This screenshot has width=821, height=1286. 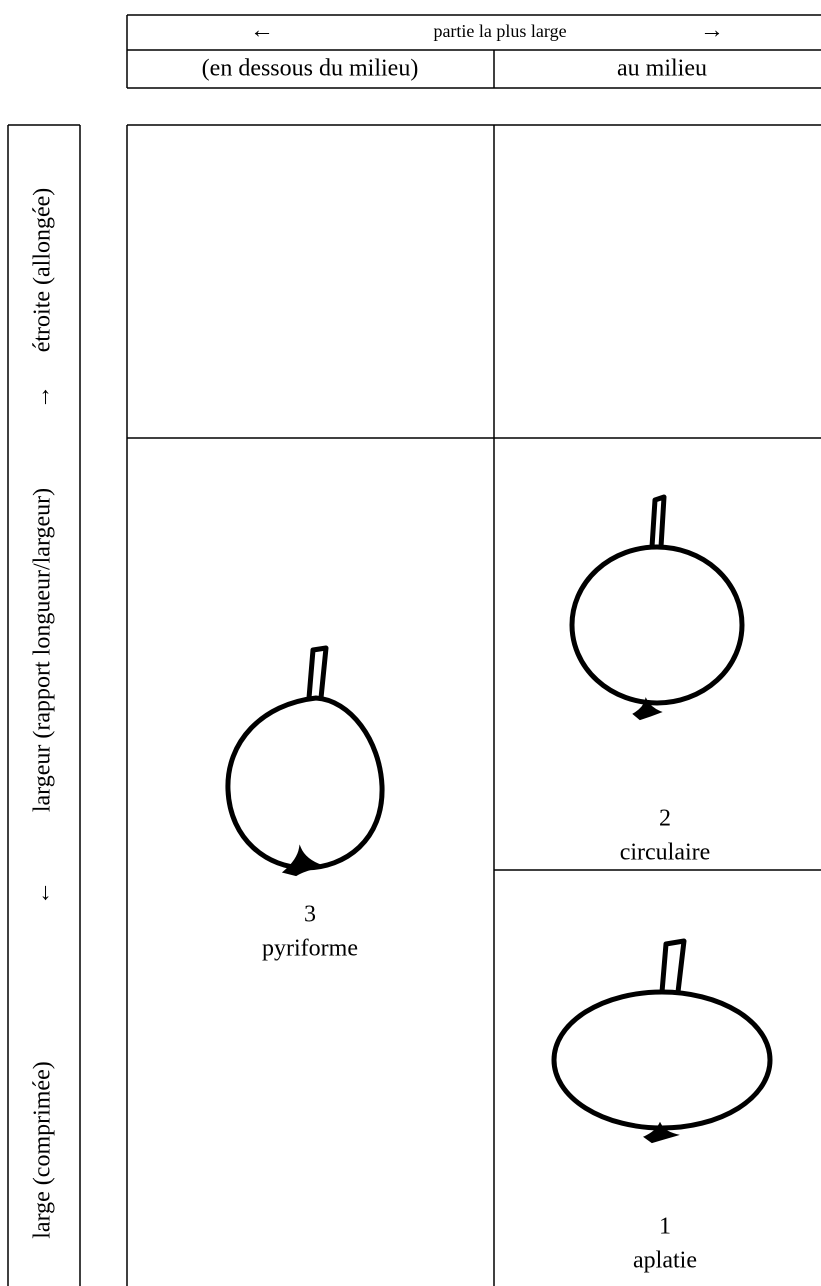 I want to click on arrow-left: ←, so click(x=262, y=31).